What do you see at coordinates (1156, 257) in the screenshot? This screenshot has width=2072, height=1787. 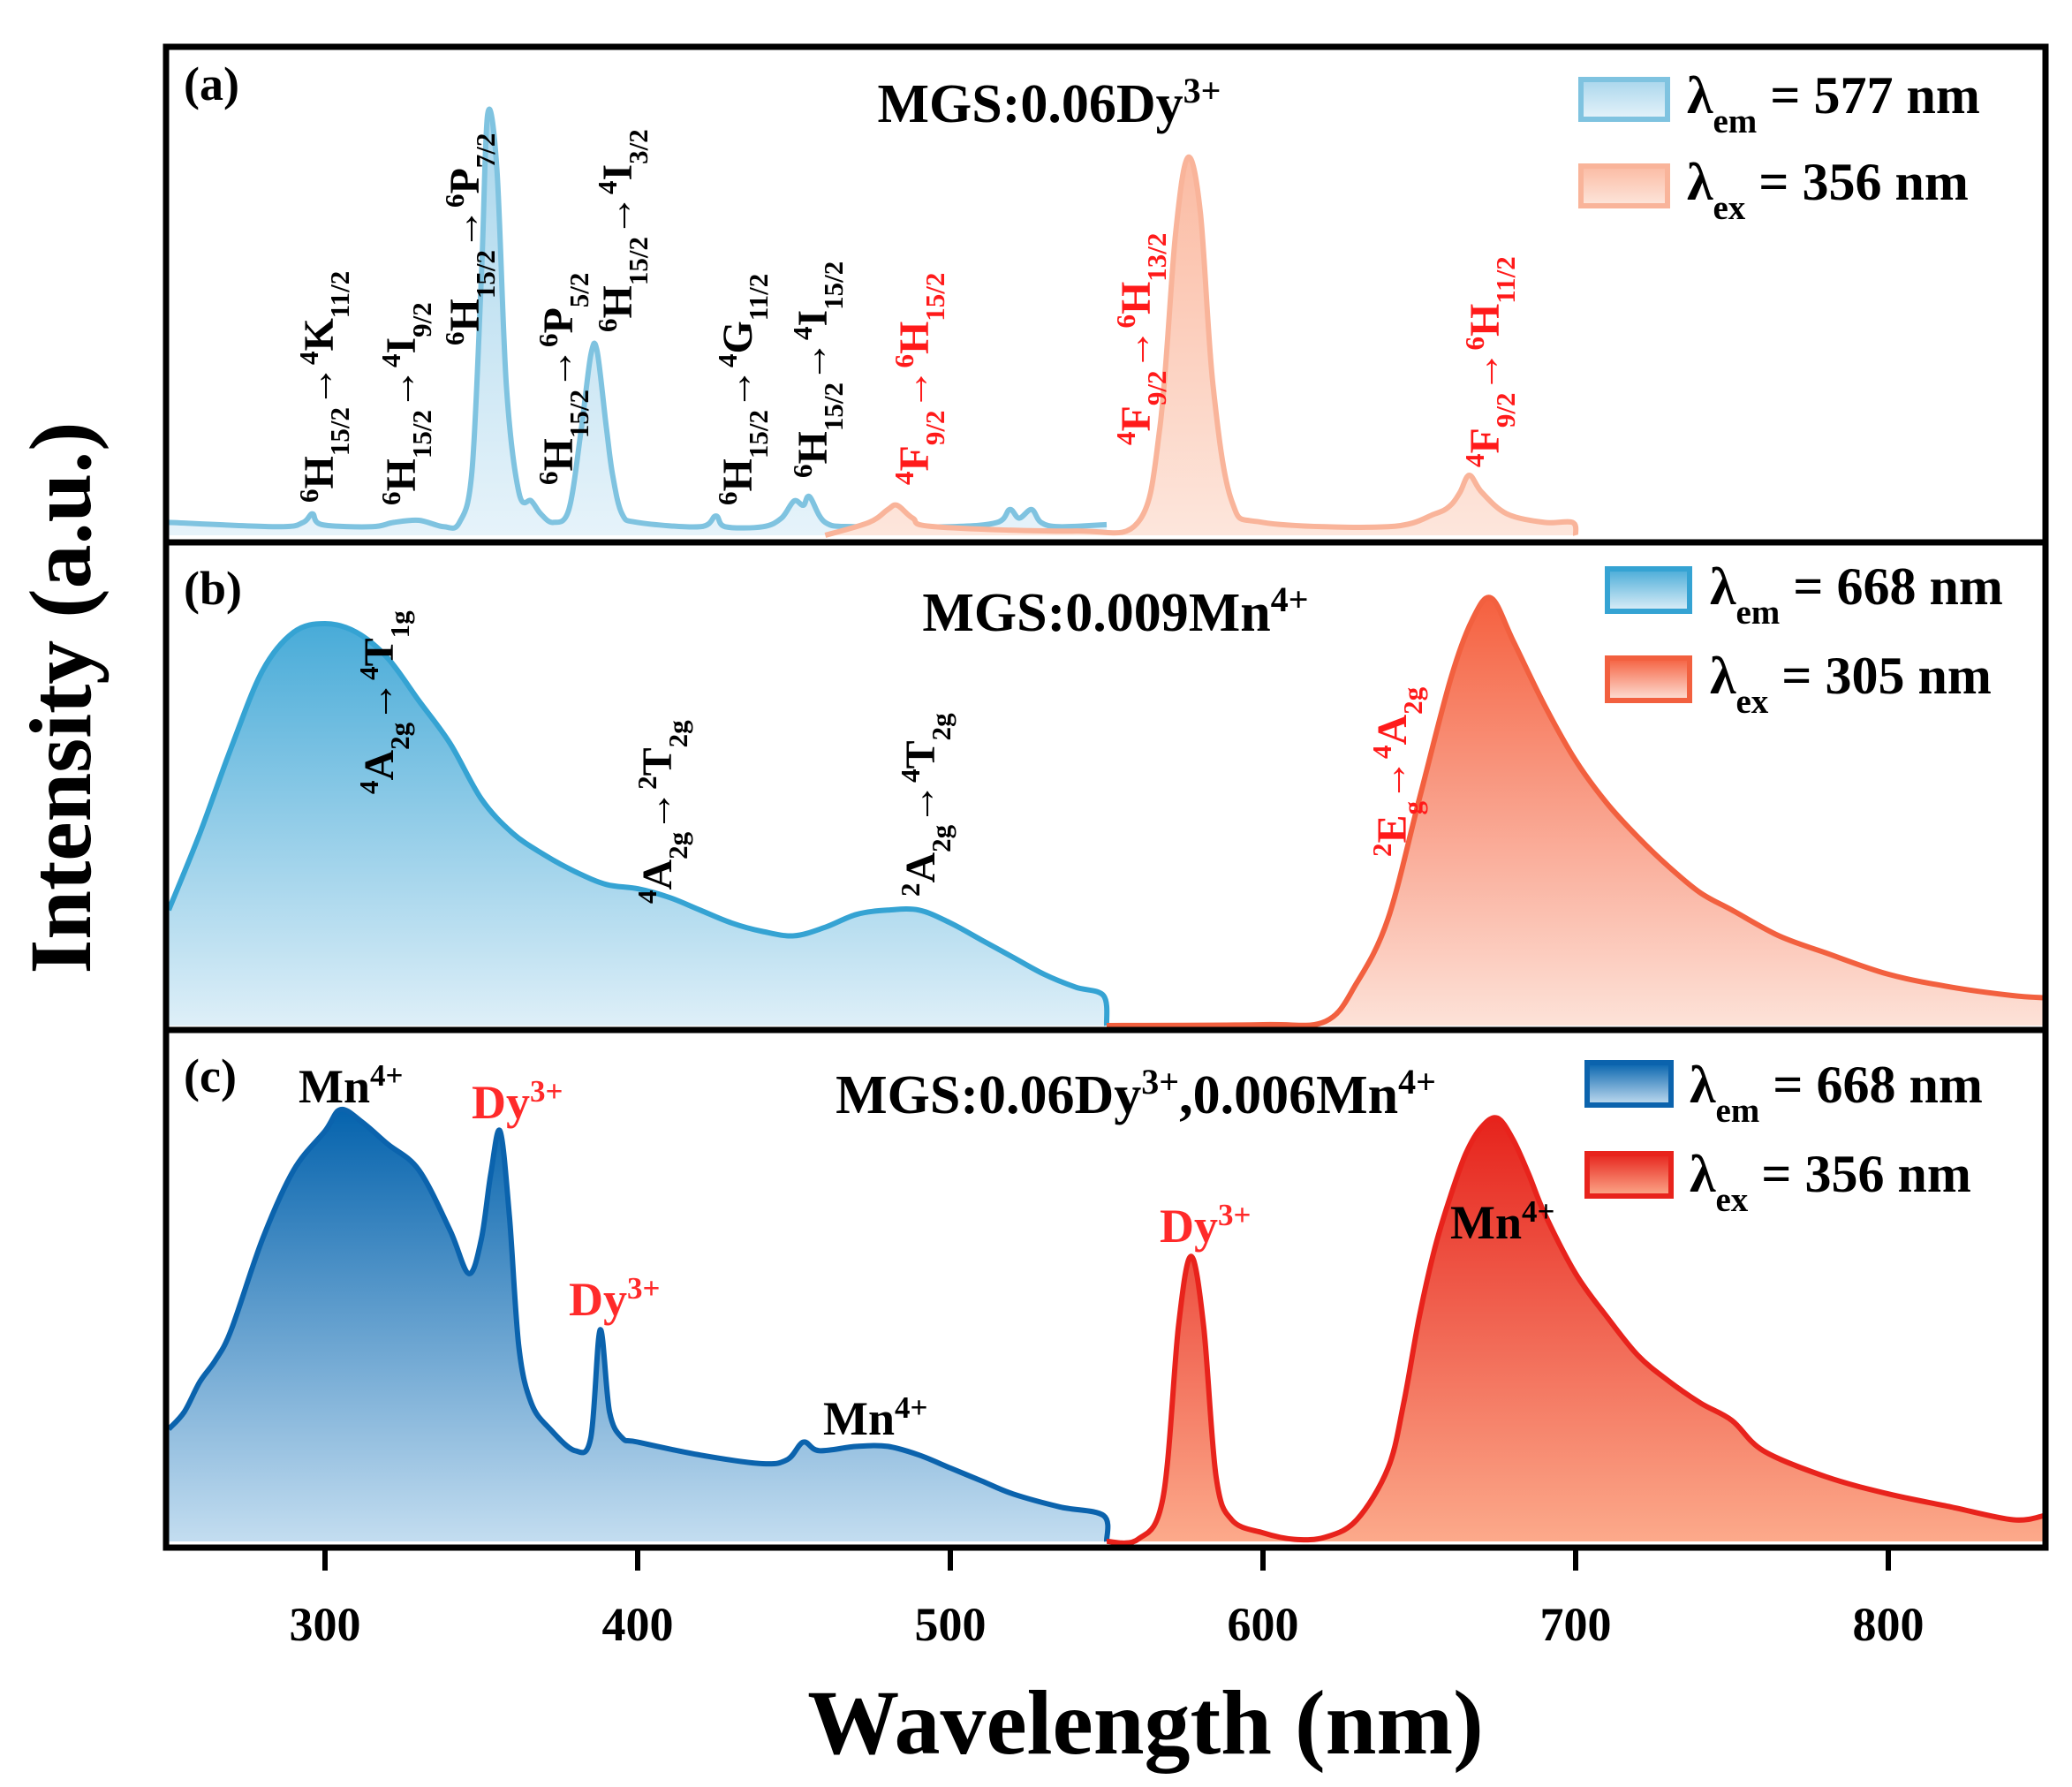 I see `subscript: 13/2` at bounding box center [1156, 257].